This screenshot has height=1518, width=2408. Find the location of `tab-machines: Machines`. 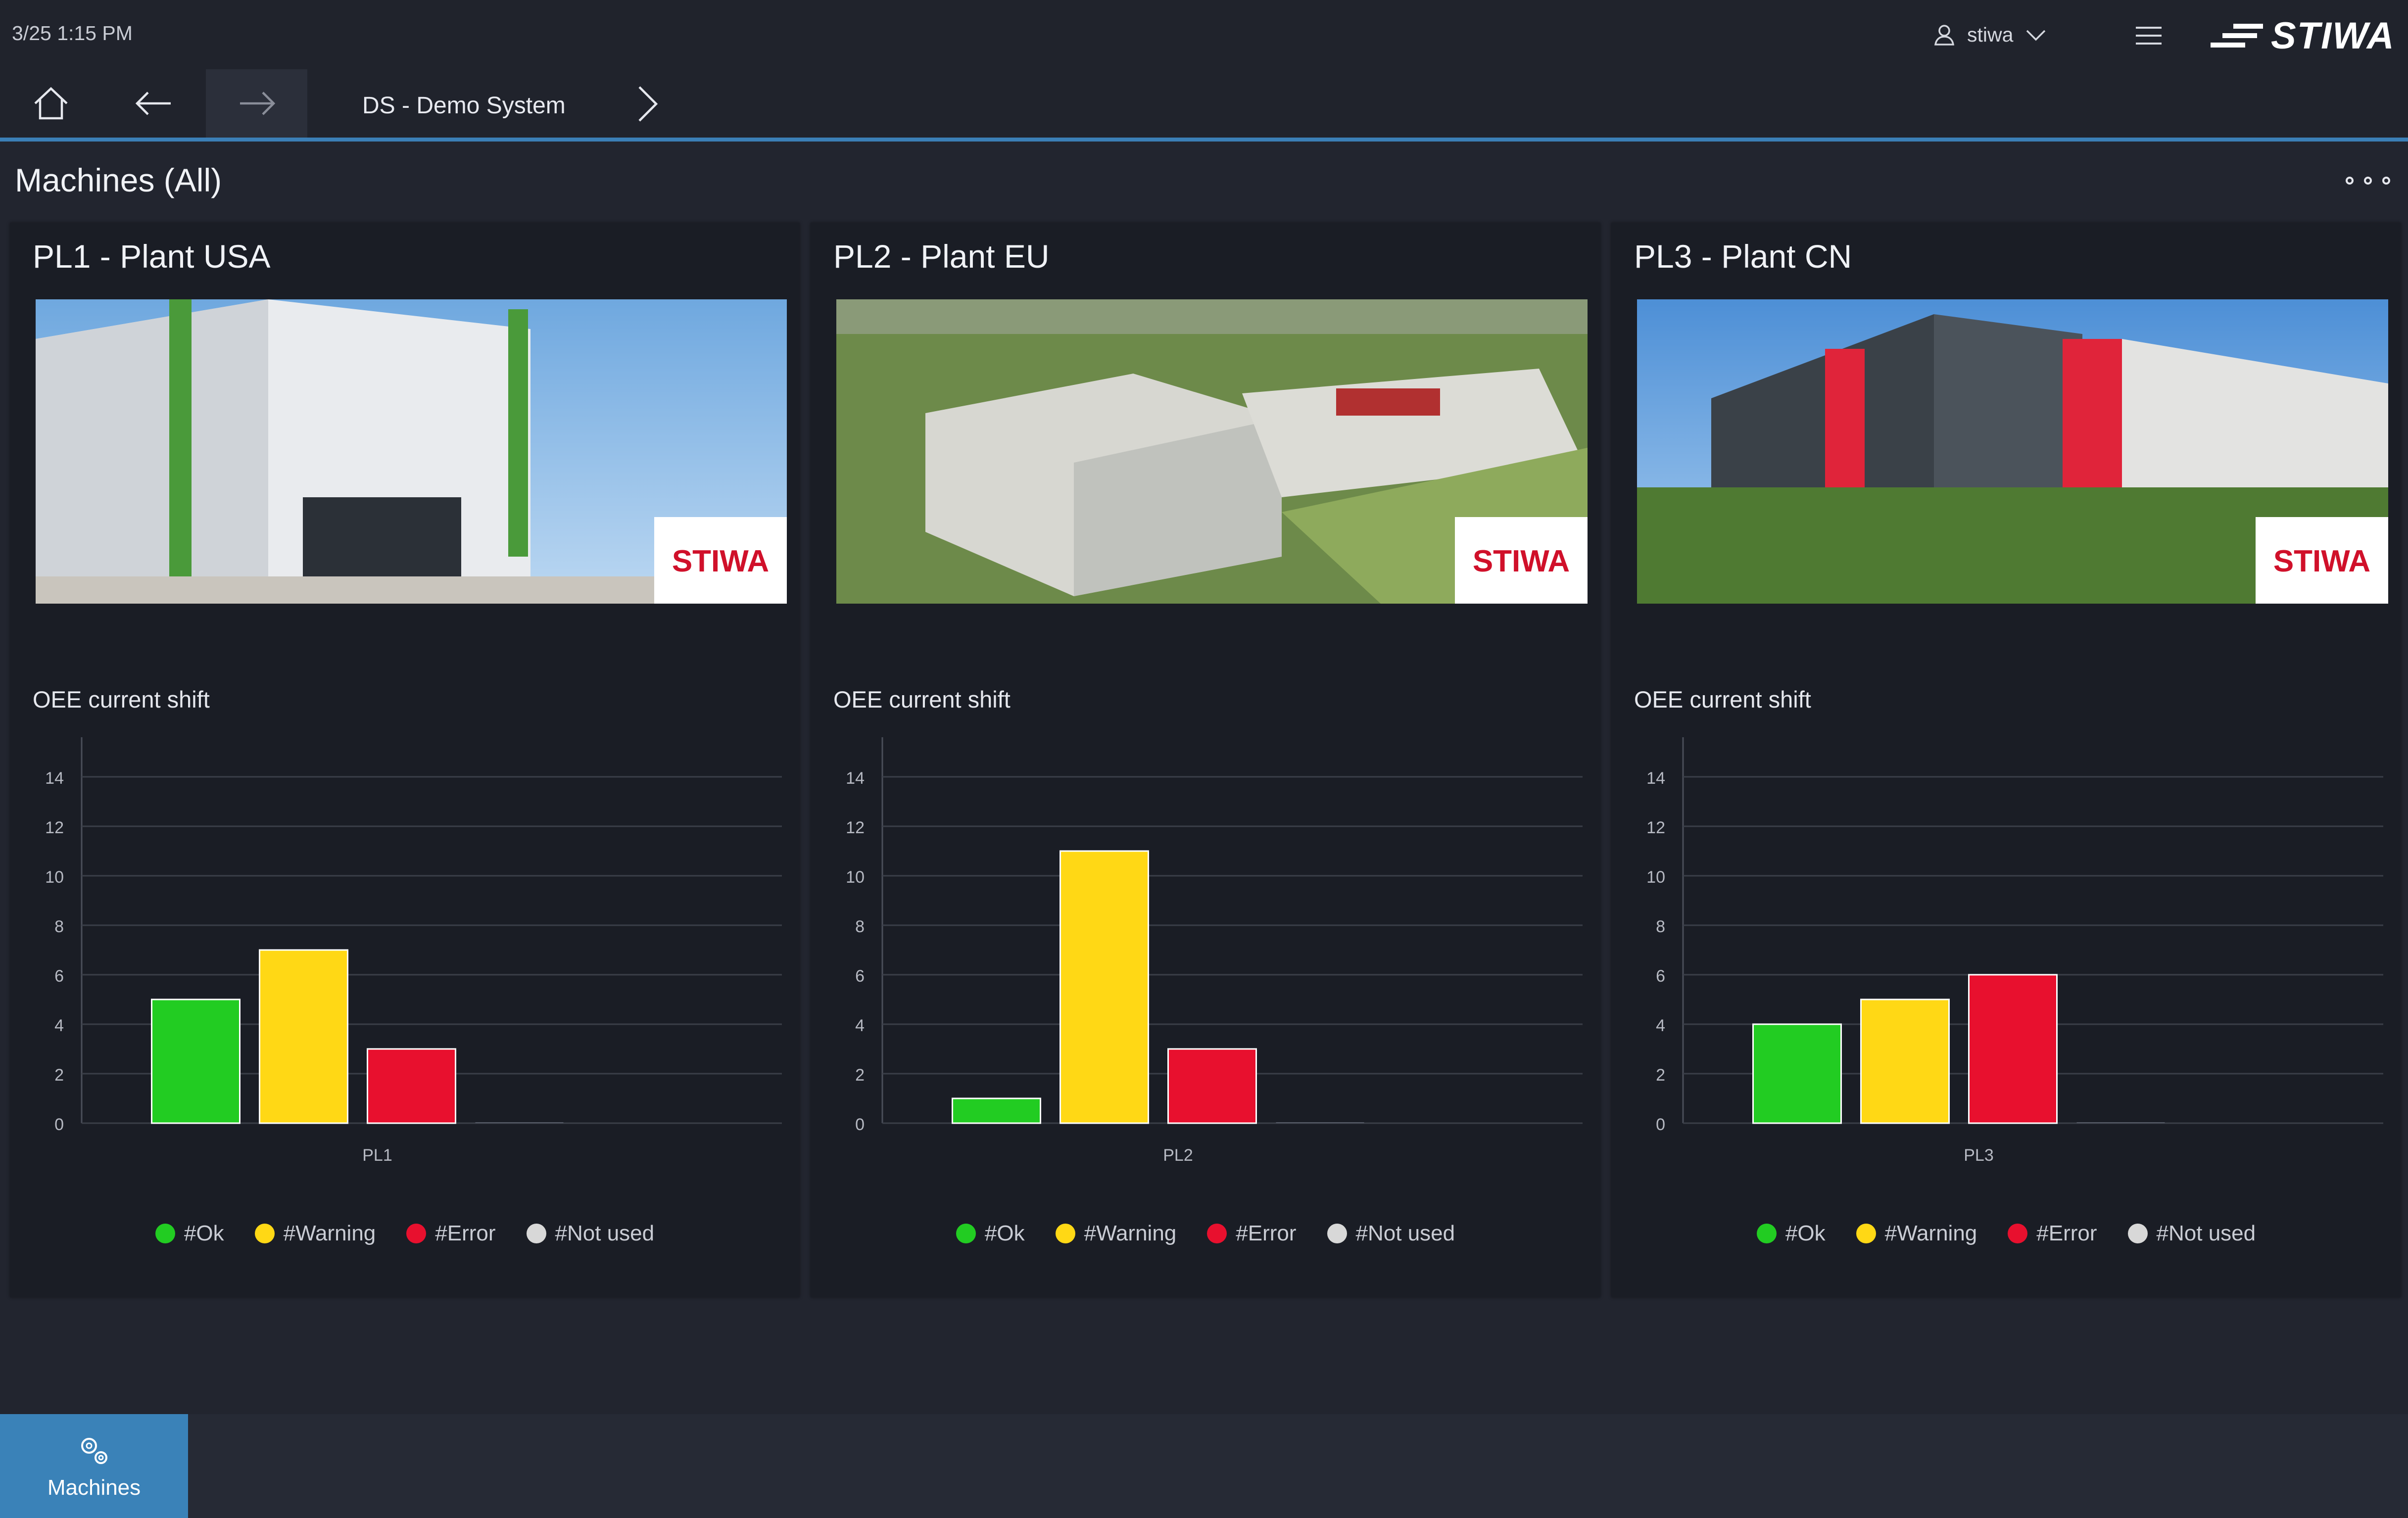

tab-machines: Machines is located at coordinates (94, 1466).